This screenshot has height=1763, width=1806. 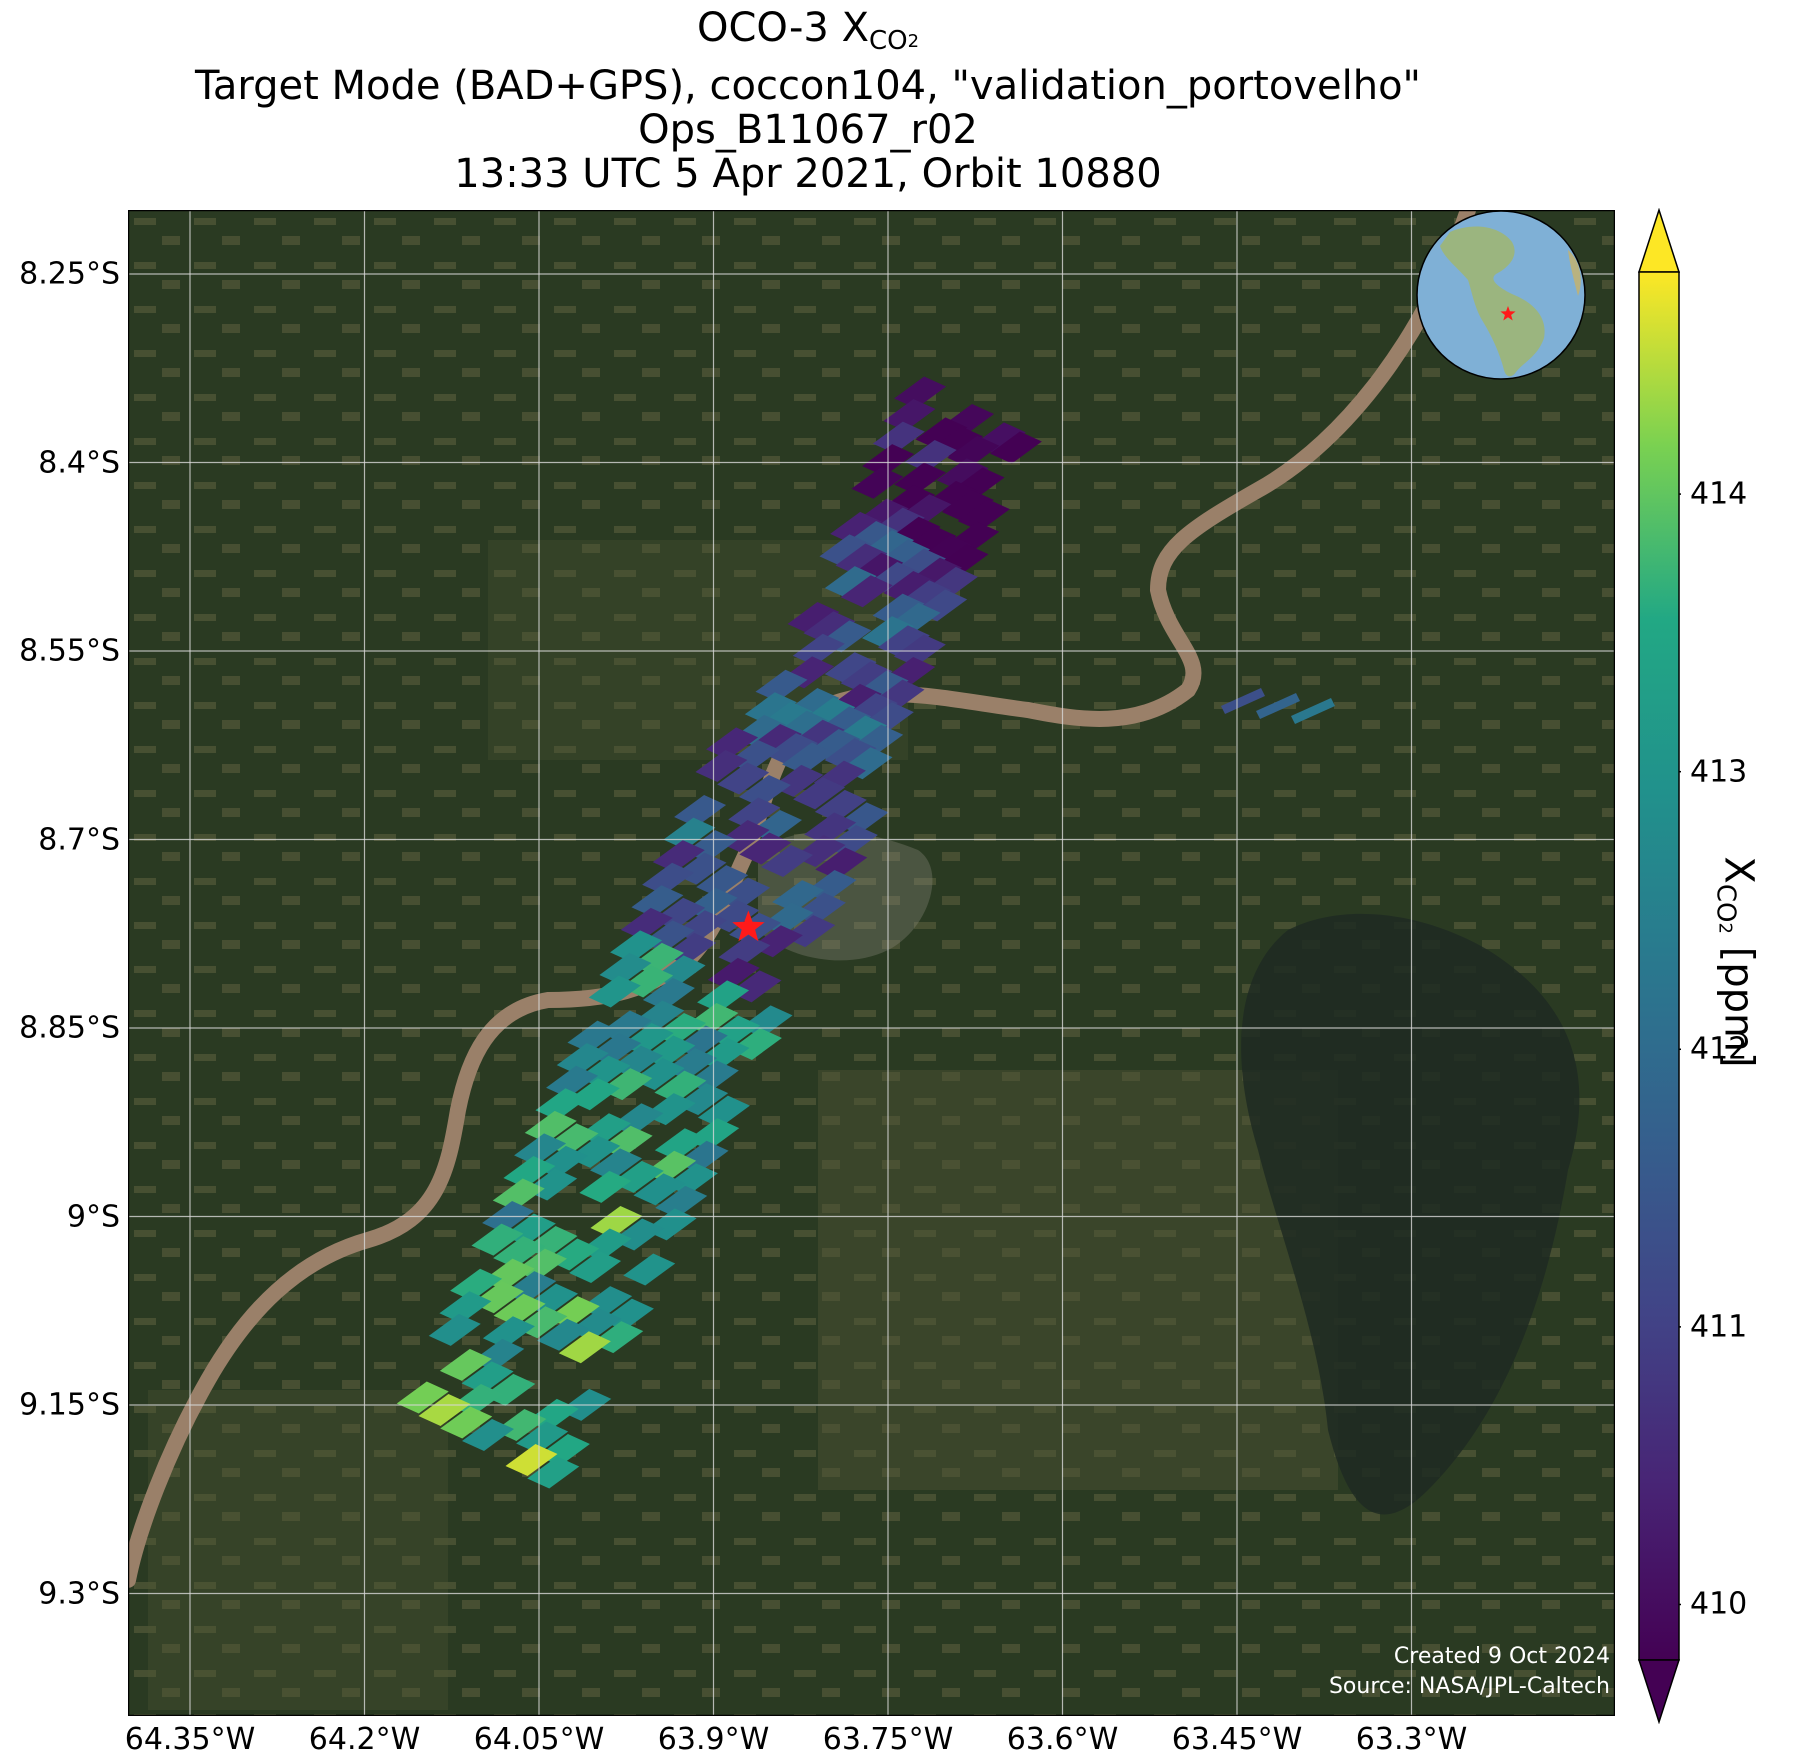 I want to click on credit-created: Created 9 Oct 2024, so click(x=1501, y=1656).